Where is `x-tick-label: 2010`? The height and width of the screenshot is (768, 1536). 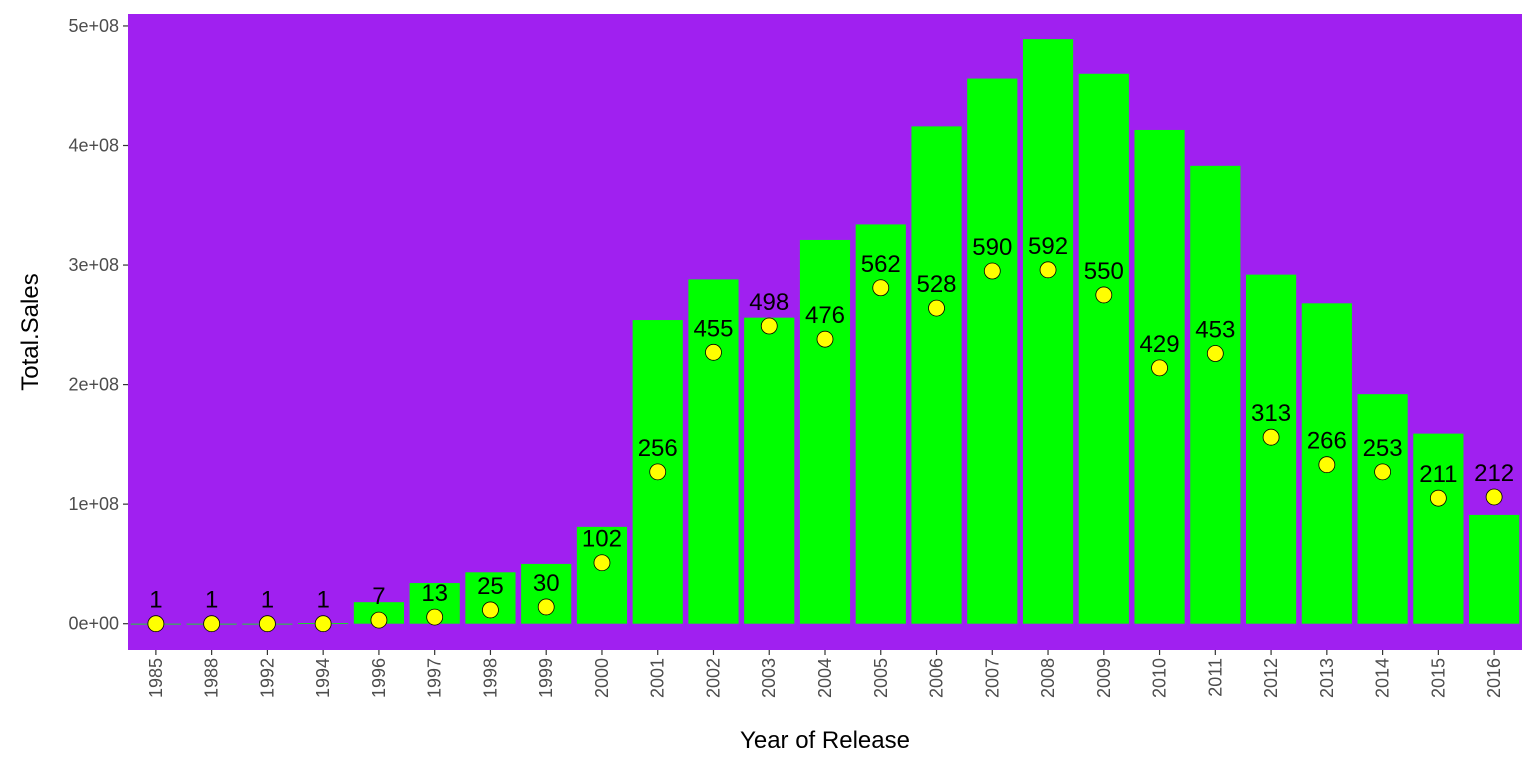
x-tick-label: 2010 is located at coordinates (1160, 678).